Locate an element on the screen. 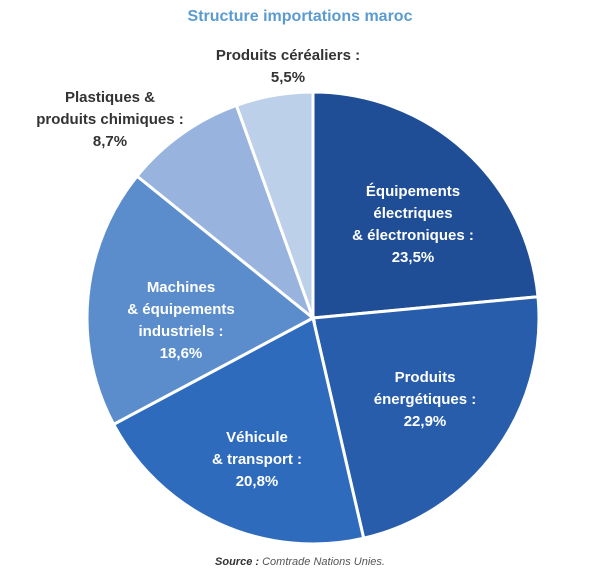  slice-label-line: énergétiques : is located at coordinates (425, 399).